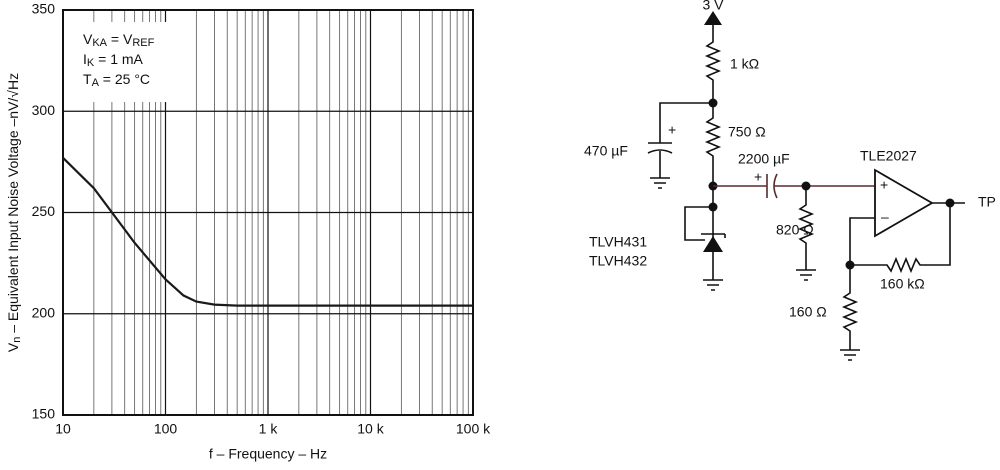 Image resolution: width=1000 pixels, height=470 pixels. I want to click on y-tick-label: 350, so click(44, 9).